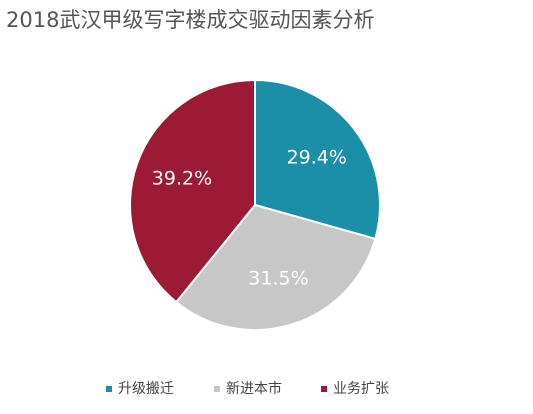 This screenshot has height=414, width=533. I want to click on data-label: 39.2%, so click(182, 179).